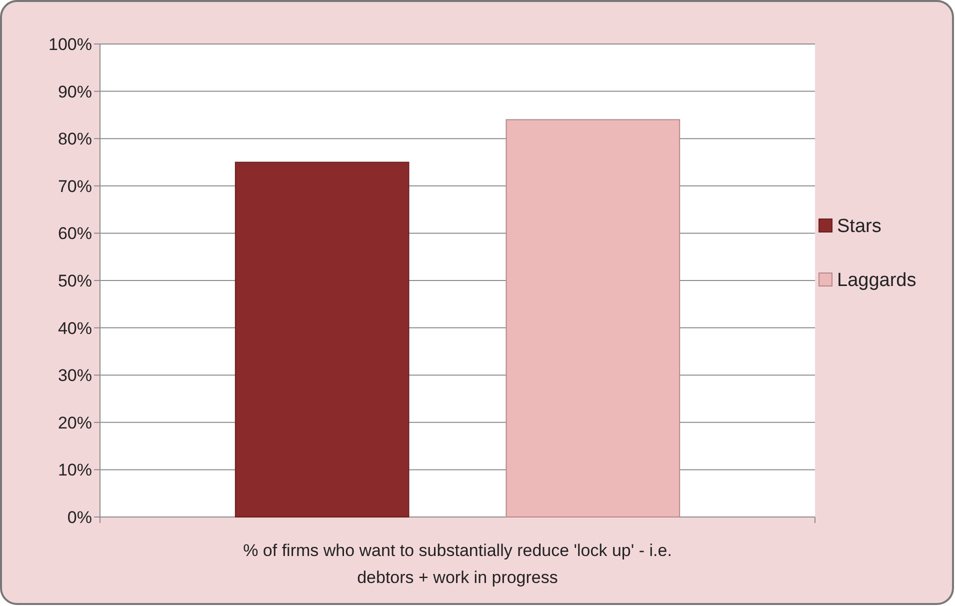  What do you see at coordinates (75, 139) in the screenshot?
I see `y-tick-label: 80%` at bounding box center [75, 139].